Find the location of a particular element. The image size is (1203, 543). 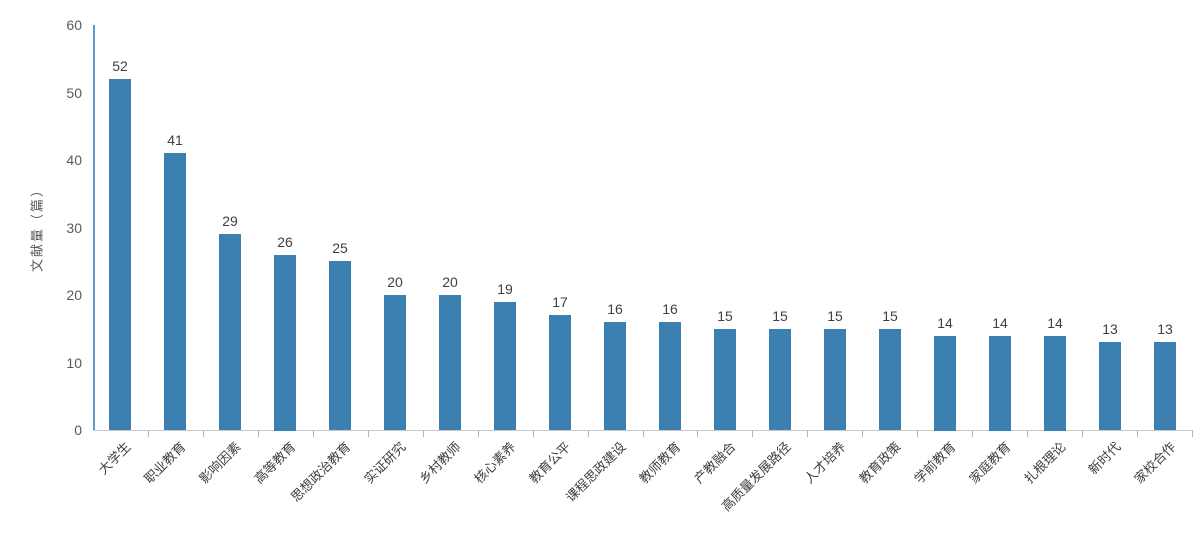

y-tick-label: 30 is located at coordinates (74, 227).